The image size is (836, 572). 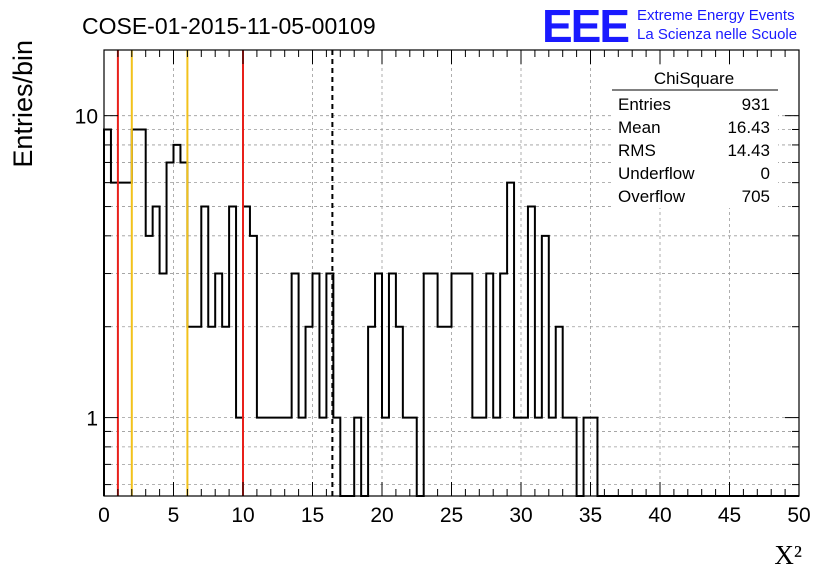 I want to click on stats-row-label: Overflow, so click(x=652, y=196).